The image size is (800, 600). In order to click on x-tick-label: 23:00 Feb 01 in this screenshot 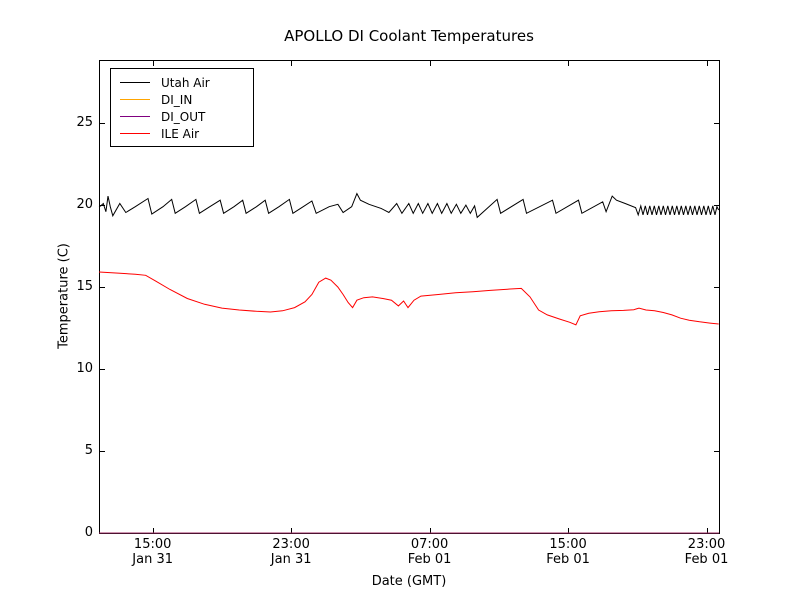, I will do `click(707, 552)`.